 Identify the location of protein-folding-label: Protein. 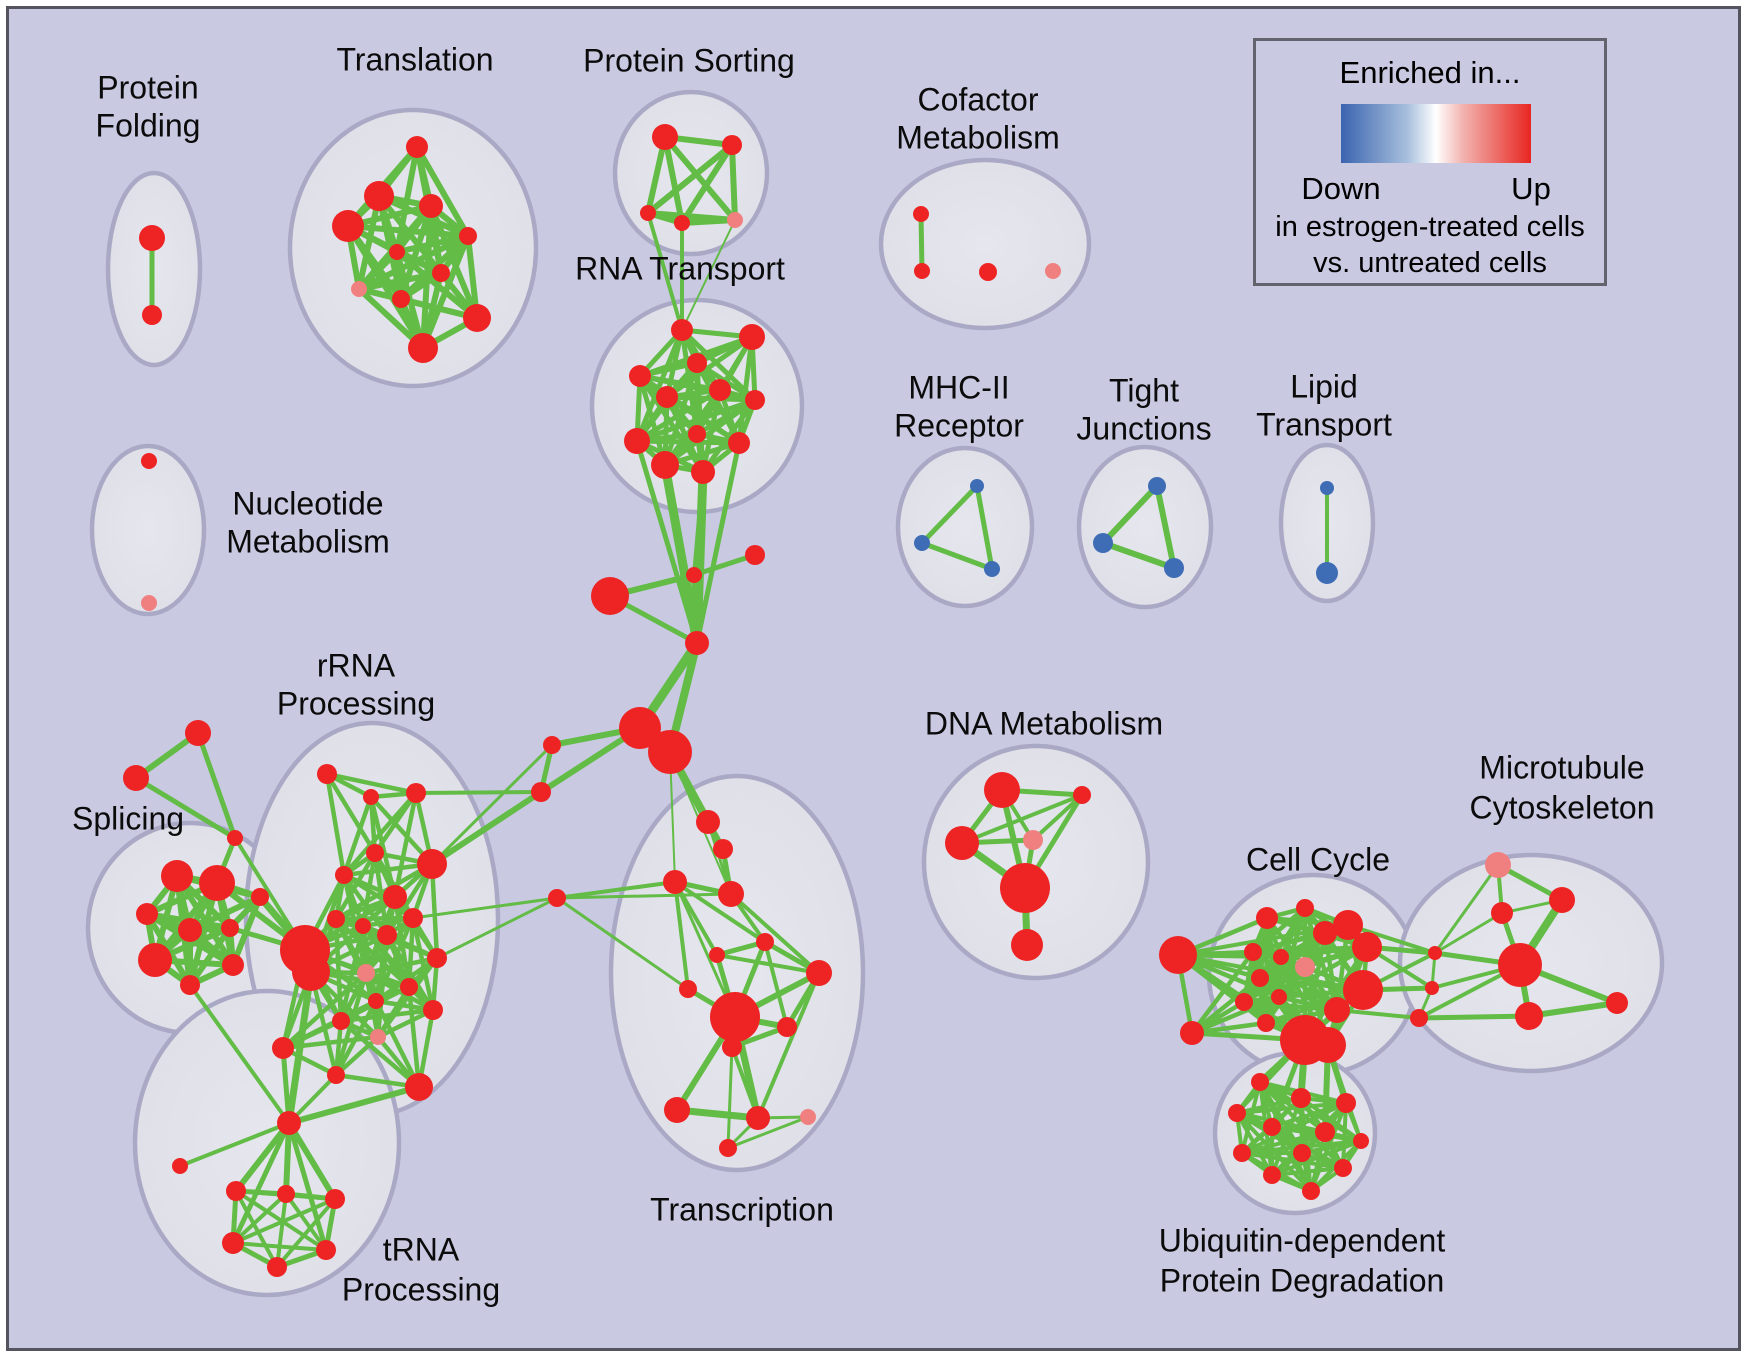
(147, 87).